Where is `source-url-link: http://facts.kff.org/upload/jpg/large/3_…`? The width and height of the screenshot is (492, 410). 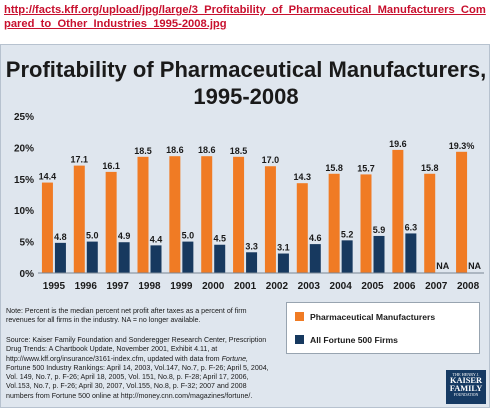
source-url-link: http://facts.kff.org/upload/jpg/large/3_… is located at coordinates (245, 17).